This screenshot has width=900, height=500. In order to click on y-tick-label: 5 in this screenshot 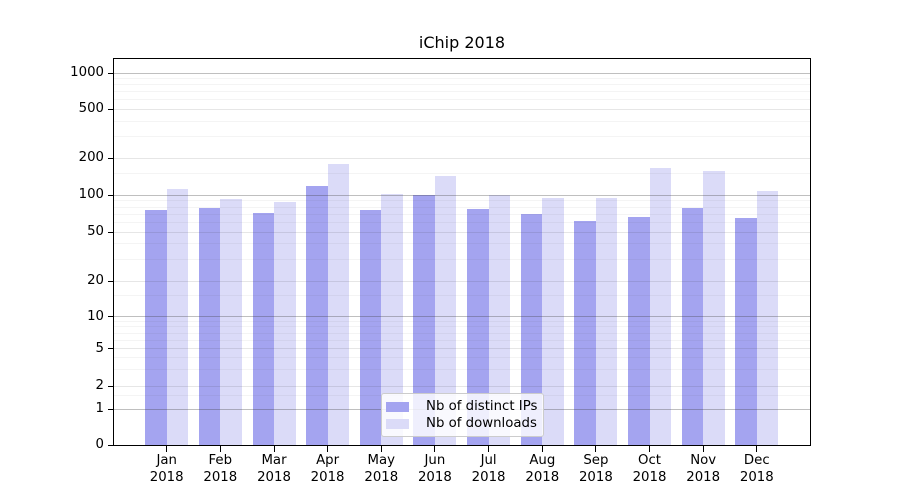, I will do `click(99, 348)`.